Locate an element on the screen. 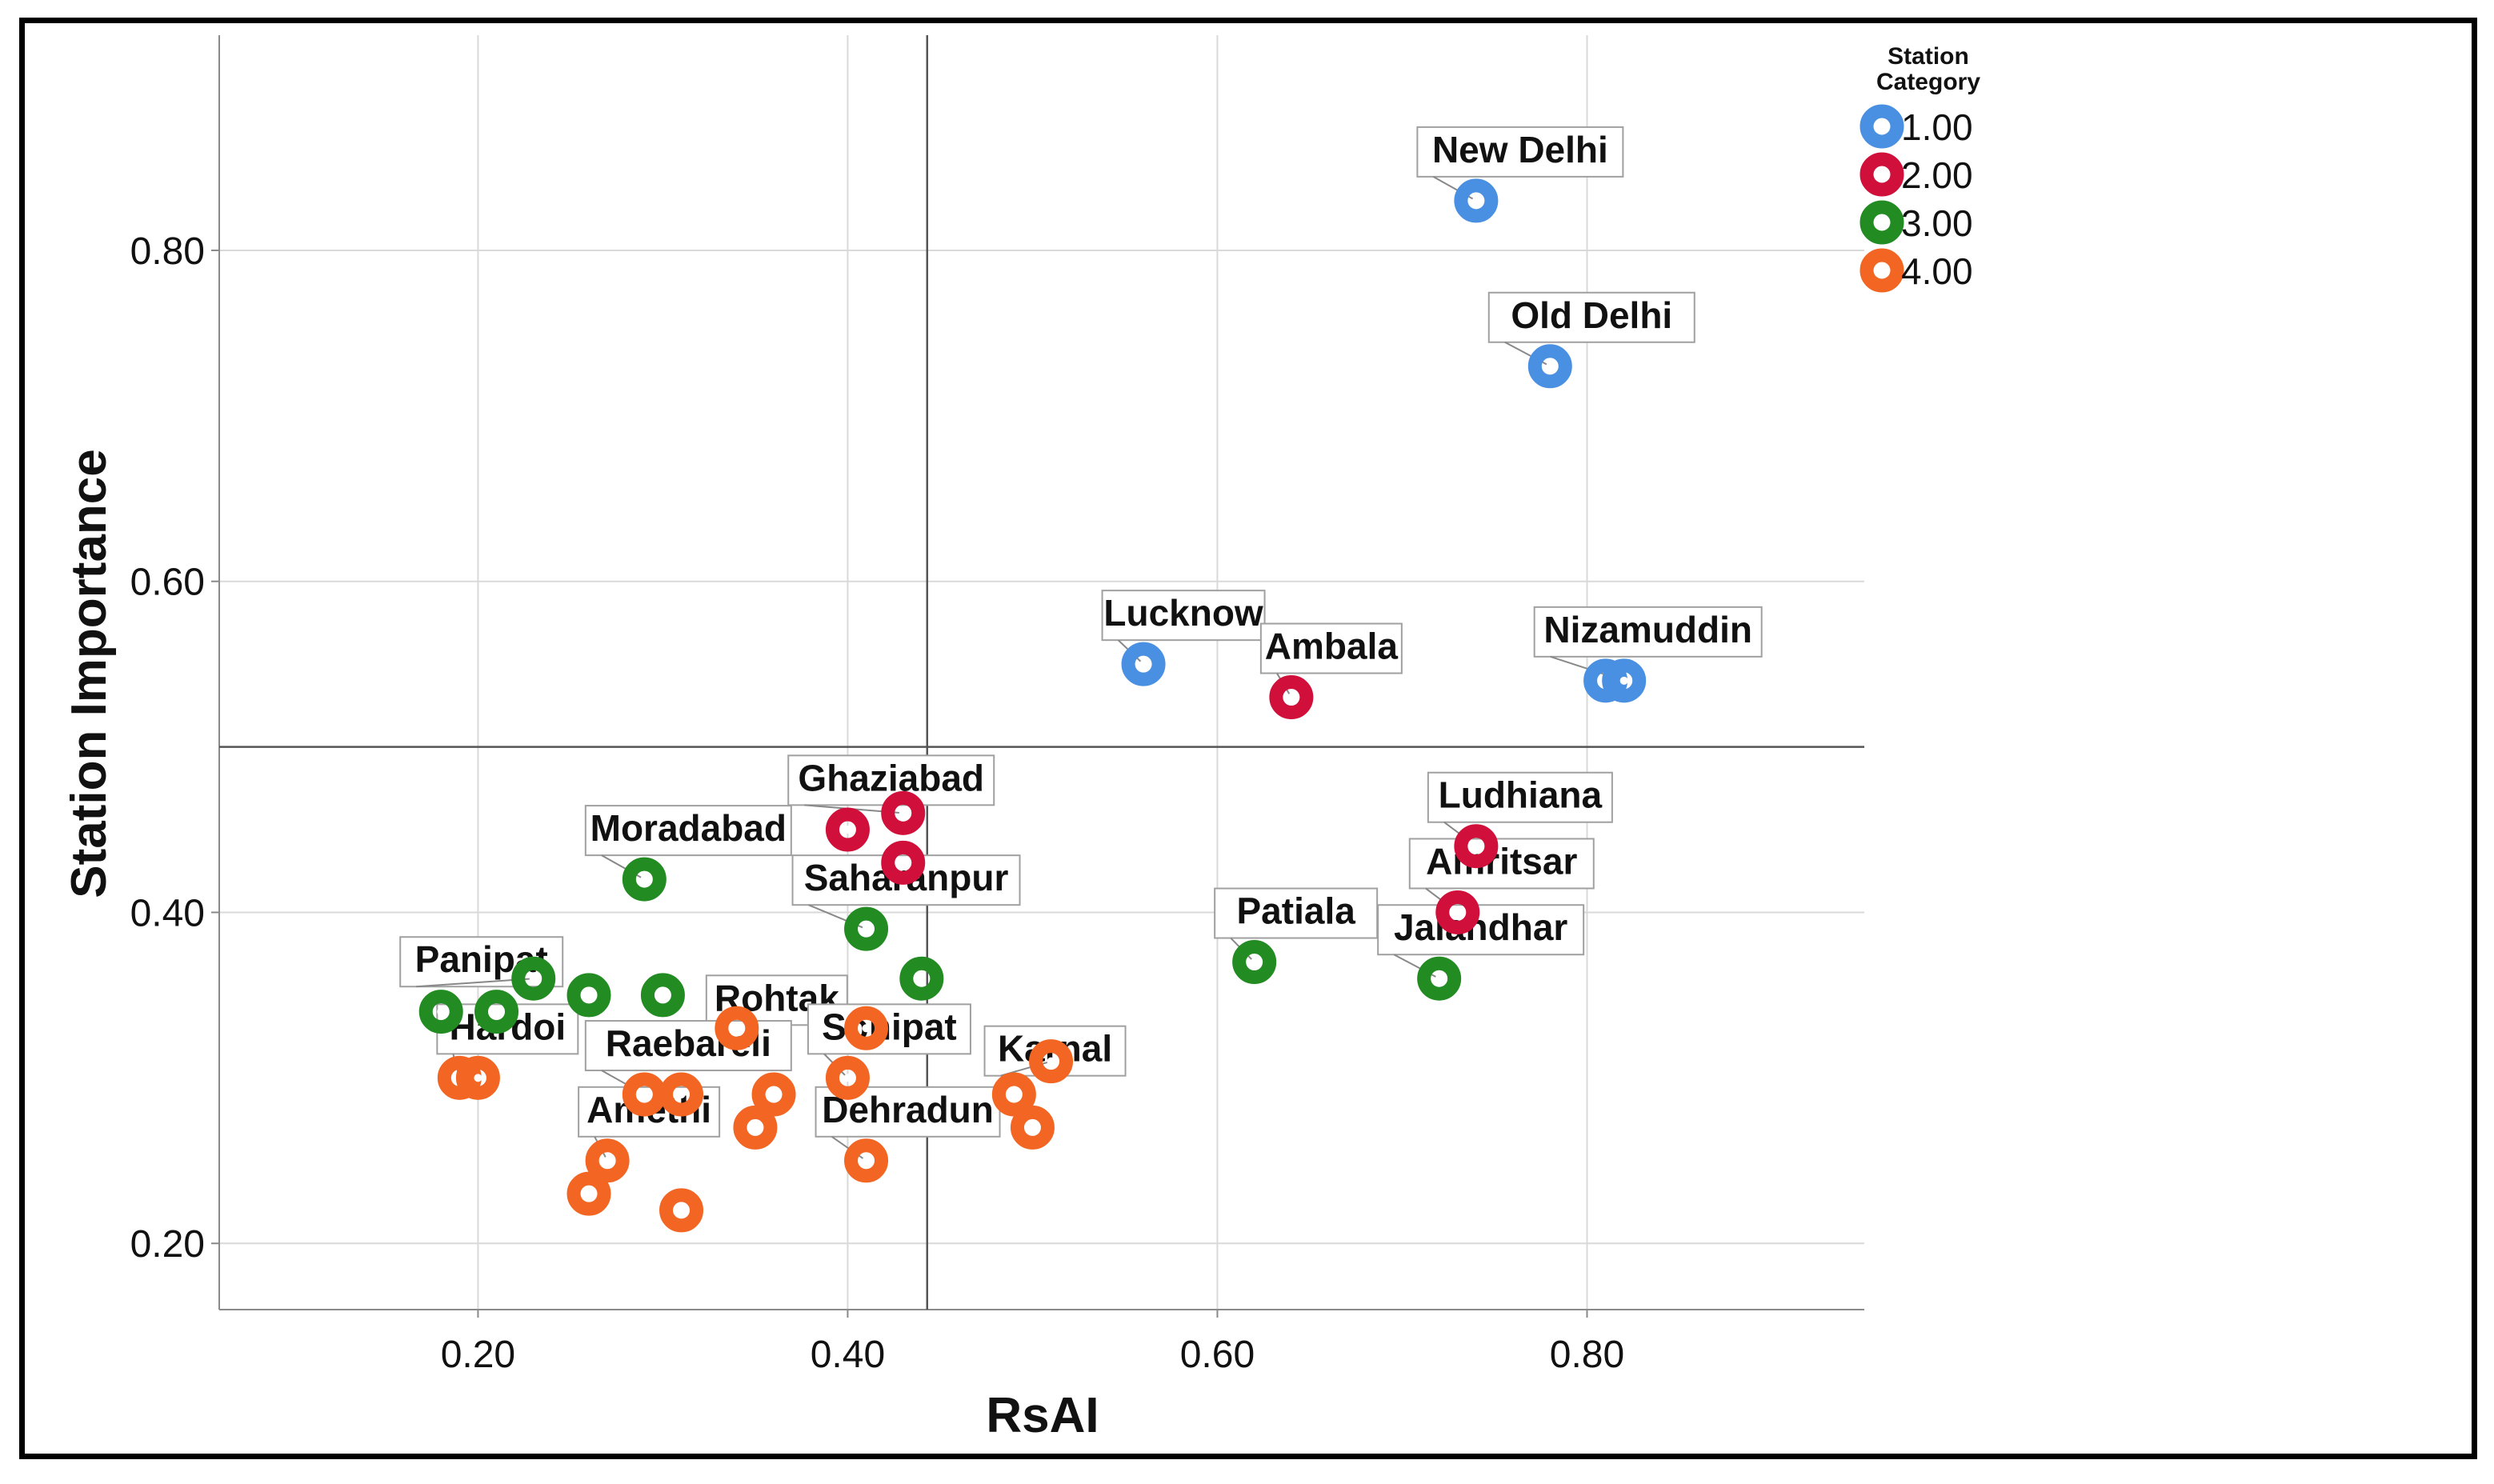 This screenshot has height=1484, width=2494. legend-label: 1.00 is located at coordinates (1937, 127).